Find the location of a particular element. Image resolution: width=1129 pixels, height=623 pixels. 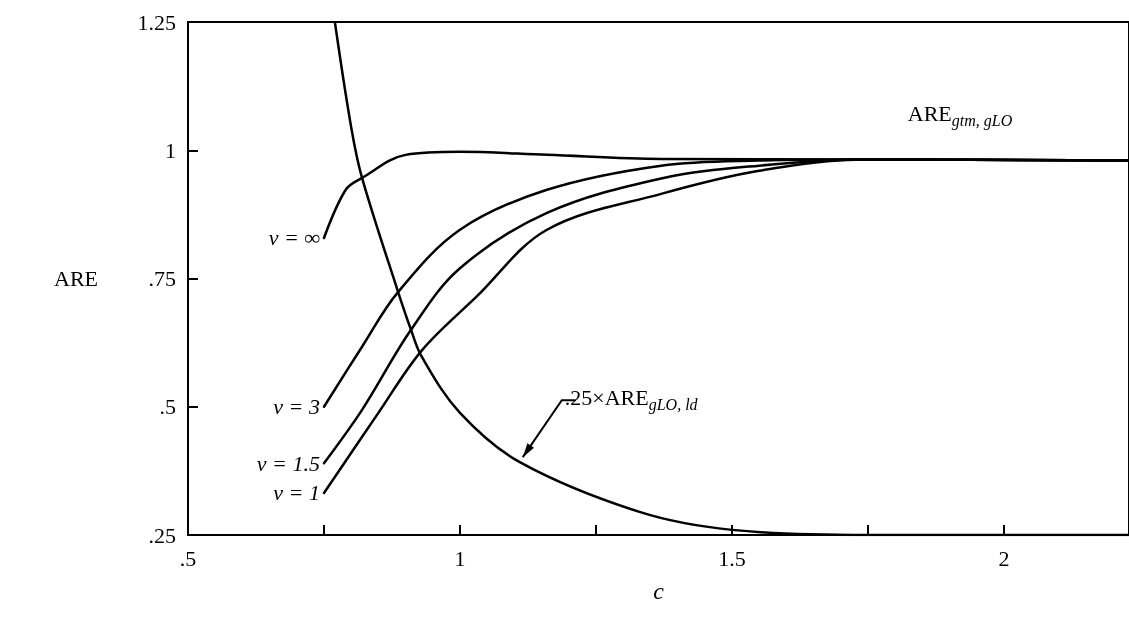

series-label: ν = ∞ is located at coordinates (294, 238).